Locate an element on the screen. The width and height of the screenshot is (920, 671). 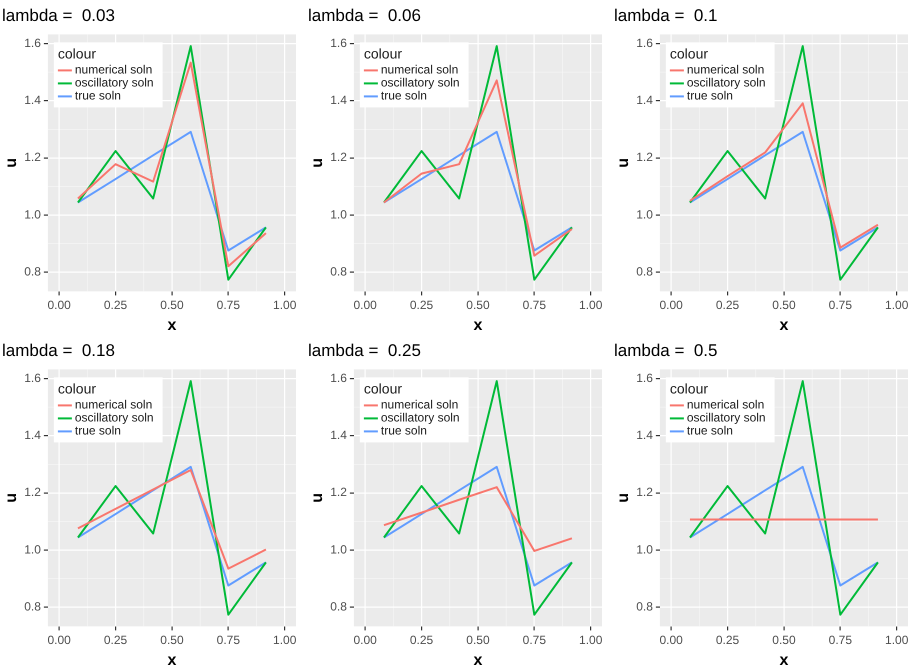
chart-title: lambda = 0.25 is located at coordinates (364, 350).